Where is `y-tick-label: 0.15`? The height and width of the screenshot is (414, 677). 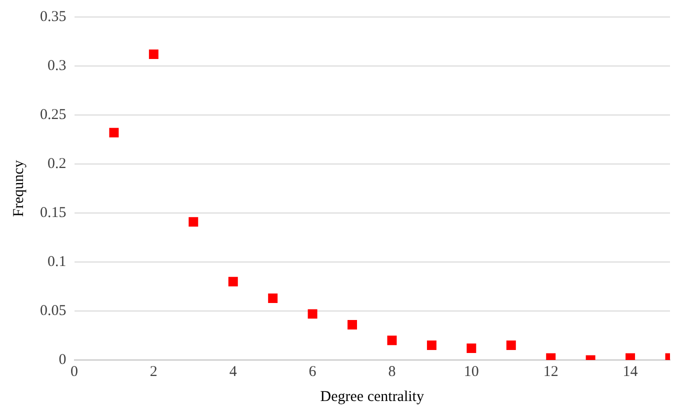 y-tick-label: 0.15 is located at coordinates (53, 212).